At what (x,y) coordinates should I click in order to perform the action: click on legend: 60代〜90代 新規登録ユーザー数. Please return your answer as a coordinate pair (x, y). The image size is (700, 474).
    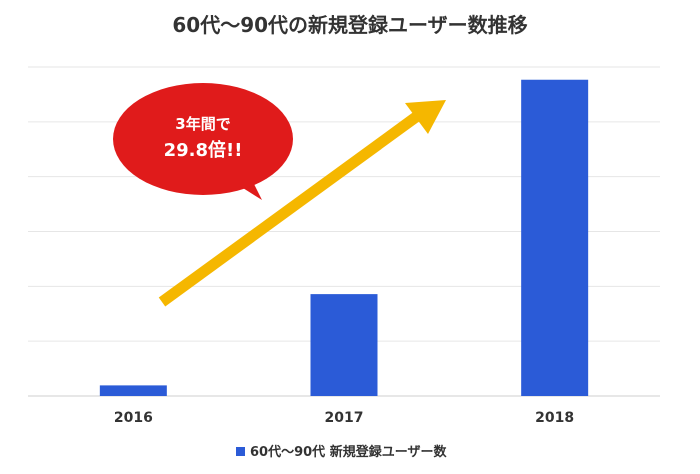
    Looking at the image, I should click on (341, 452).